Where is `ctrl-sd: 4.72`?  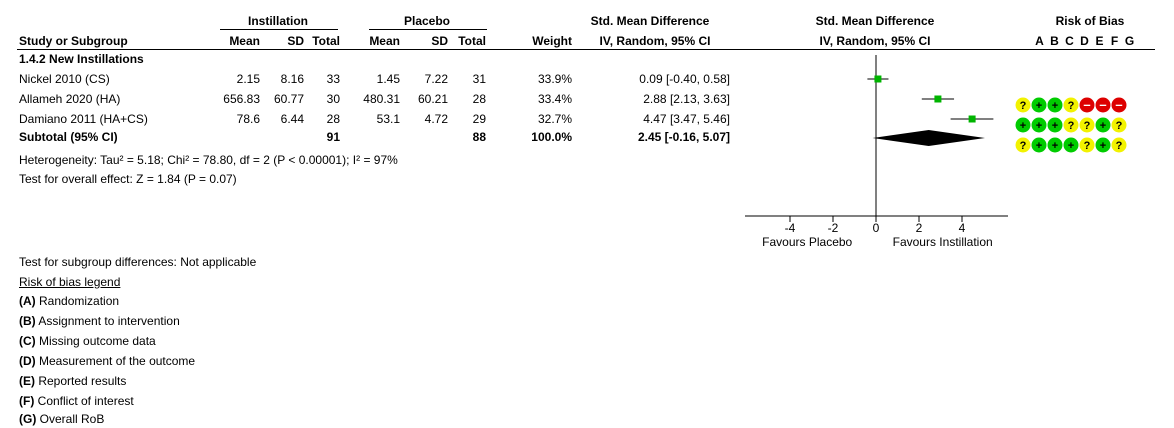
ctrl-sd: 4.72 is located at coordinates (436, 119).